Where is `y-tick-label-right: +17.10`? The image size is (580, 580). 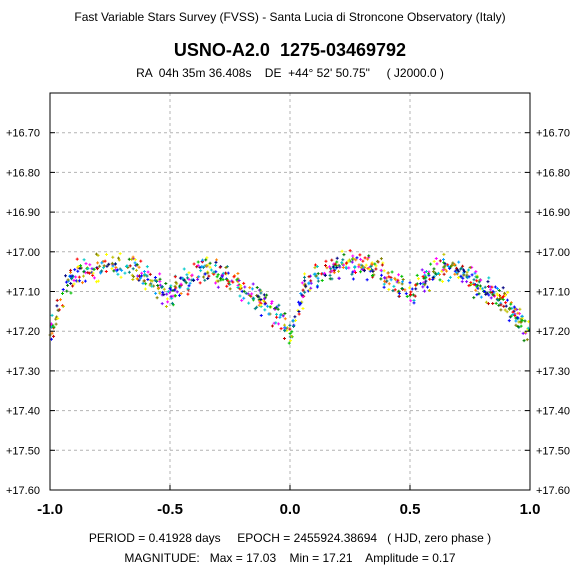
y-tick-label-right: +17.10 is located at coordinates (553, 293).